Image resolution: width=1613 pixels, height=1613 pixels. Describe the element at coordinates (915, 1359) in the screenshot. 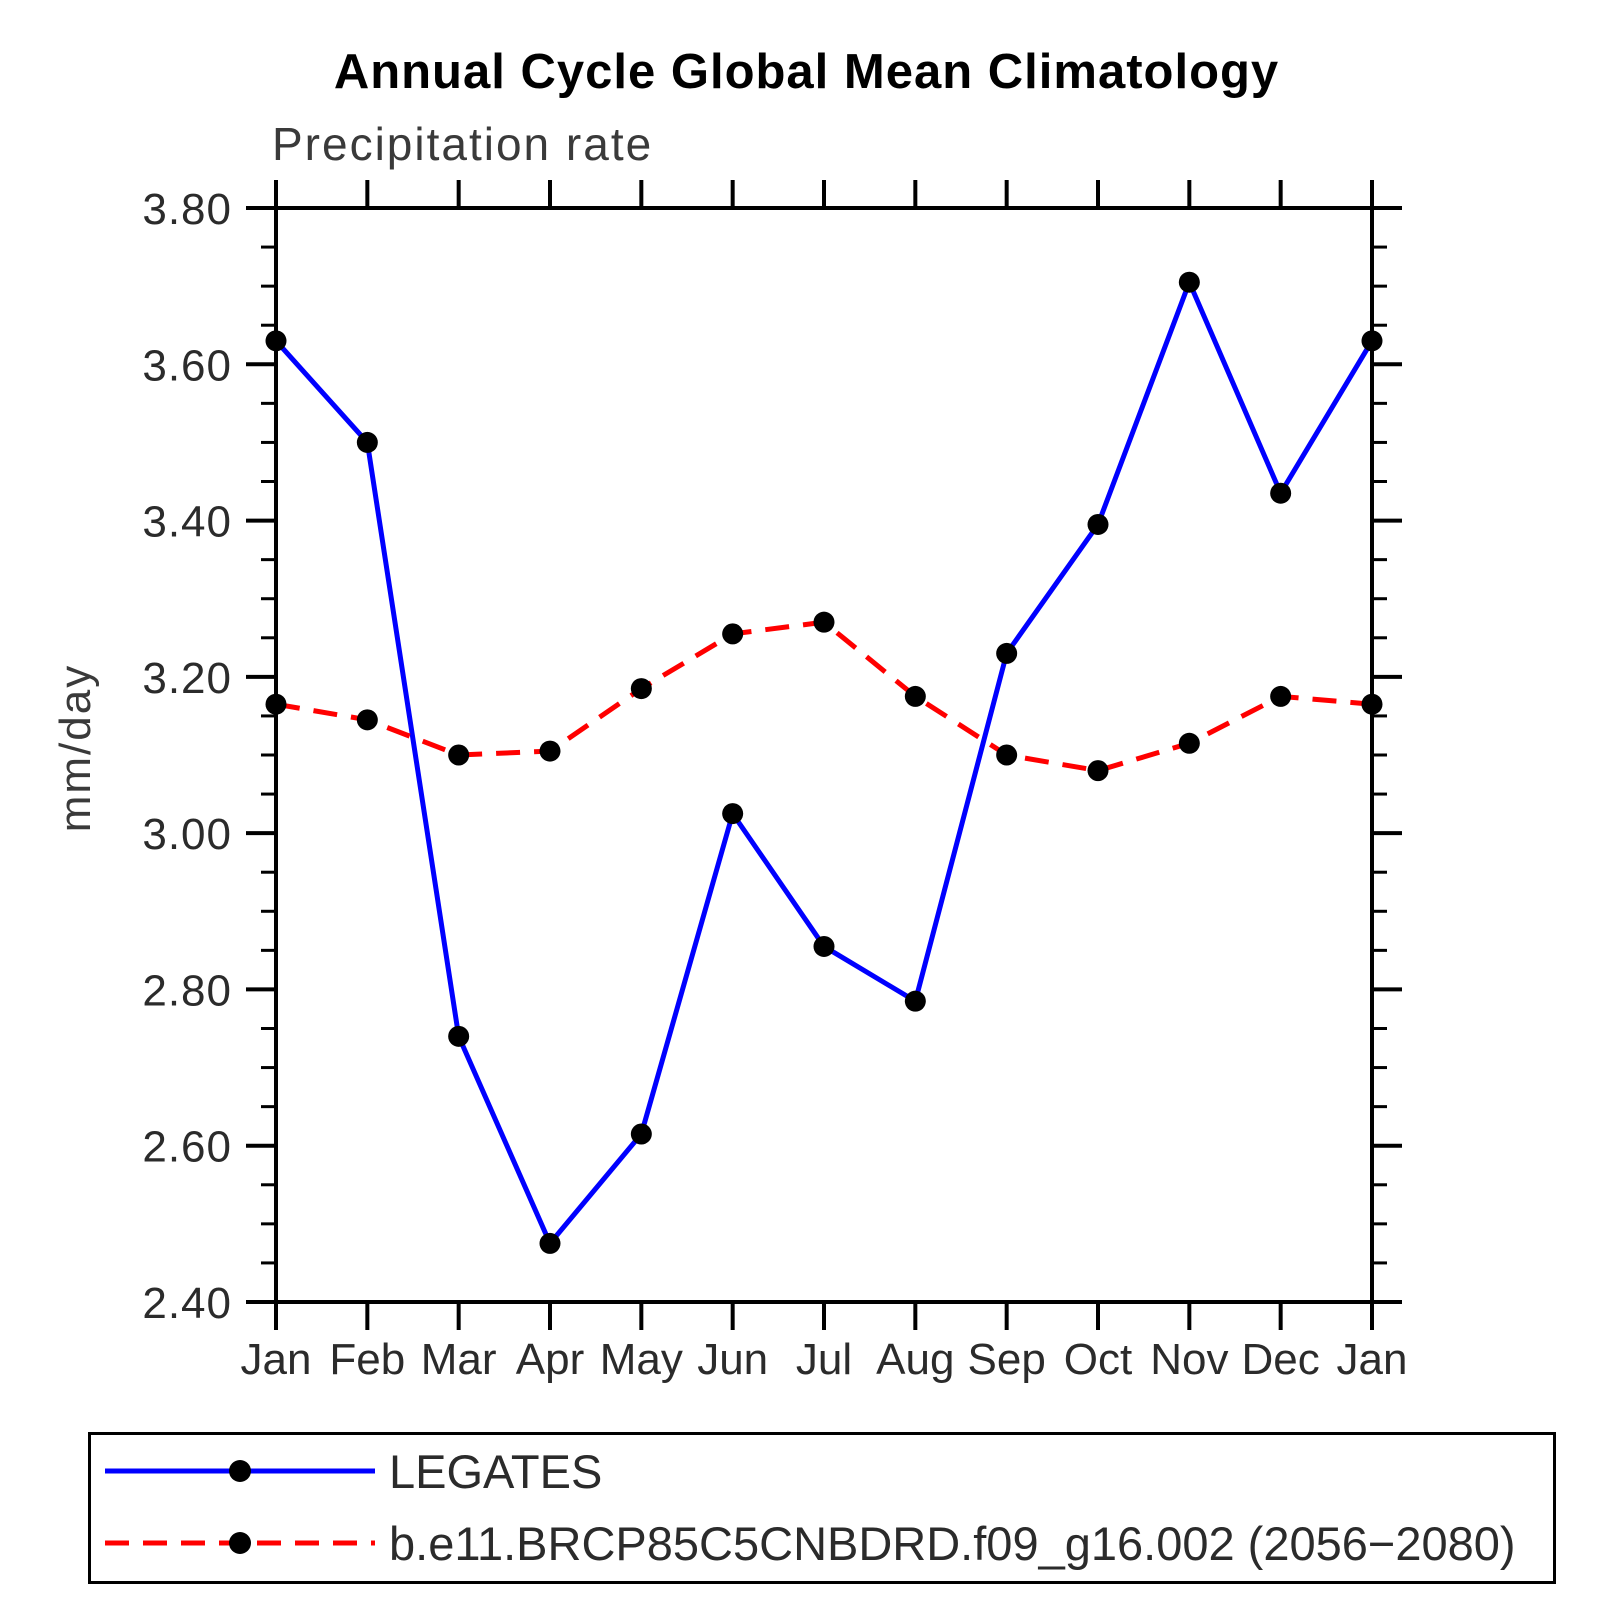

I see `x-tick-label: Aug` at that location.